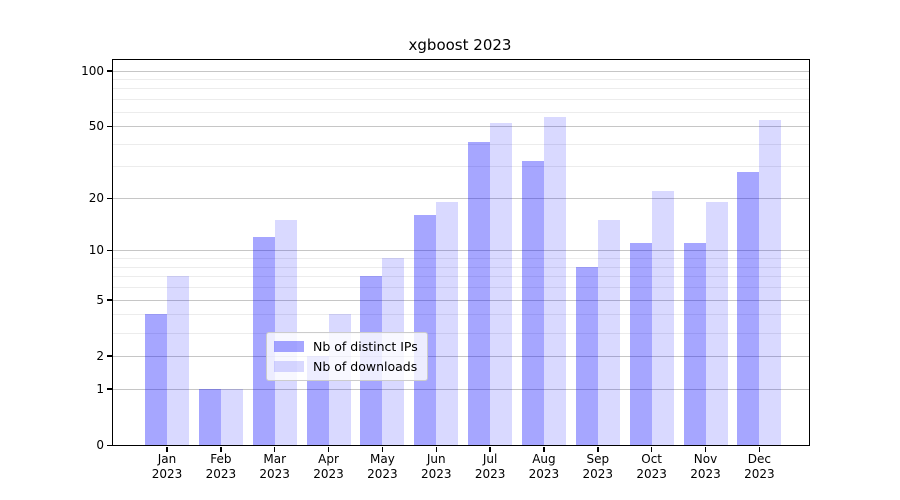  What do you see at coordinates (100, 445) in the screenshot?
I see `y-axis-tick-label: 0` at bounding box center [100, 445].